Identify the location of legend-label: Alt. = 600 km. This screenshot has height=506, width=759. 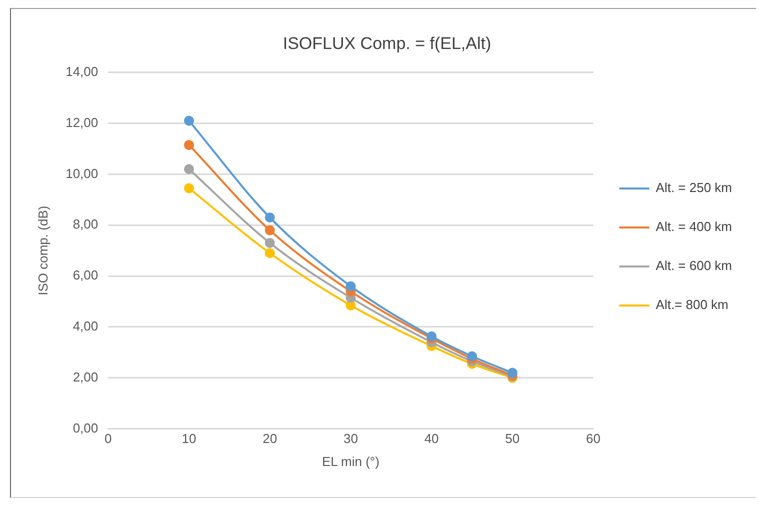
(694, 266).